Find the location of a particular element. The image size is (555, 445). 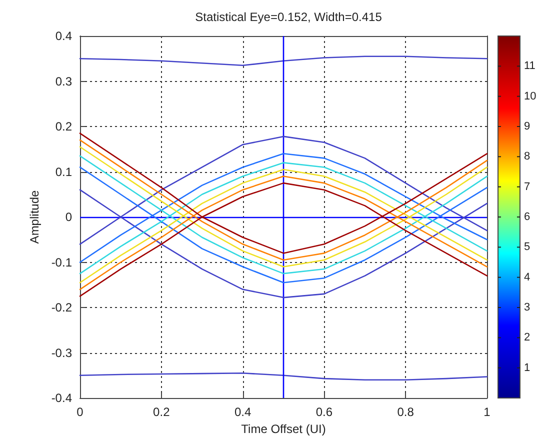

y-tick-label: -0.1 is located at coordinates (61, 262).